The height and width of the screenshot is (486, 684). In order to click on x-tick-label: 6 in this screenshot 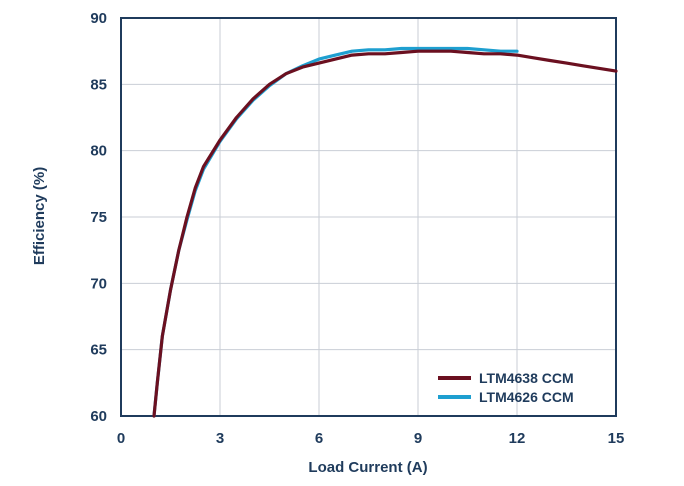, I will do `click(319, 438)`.